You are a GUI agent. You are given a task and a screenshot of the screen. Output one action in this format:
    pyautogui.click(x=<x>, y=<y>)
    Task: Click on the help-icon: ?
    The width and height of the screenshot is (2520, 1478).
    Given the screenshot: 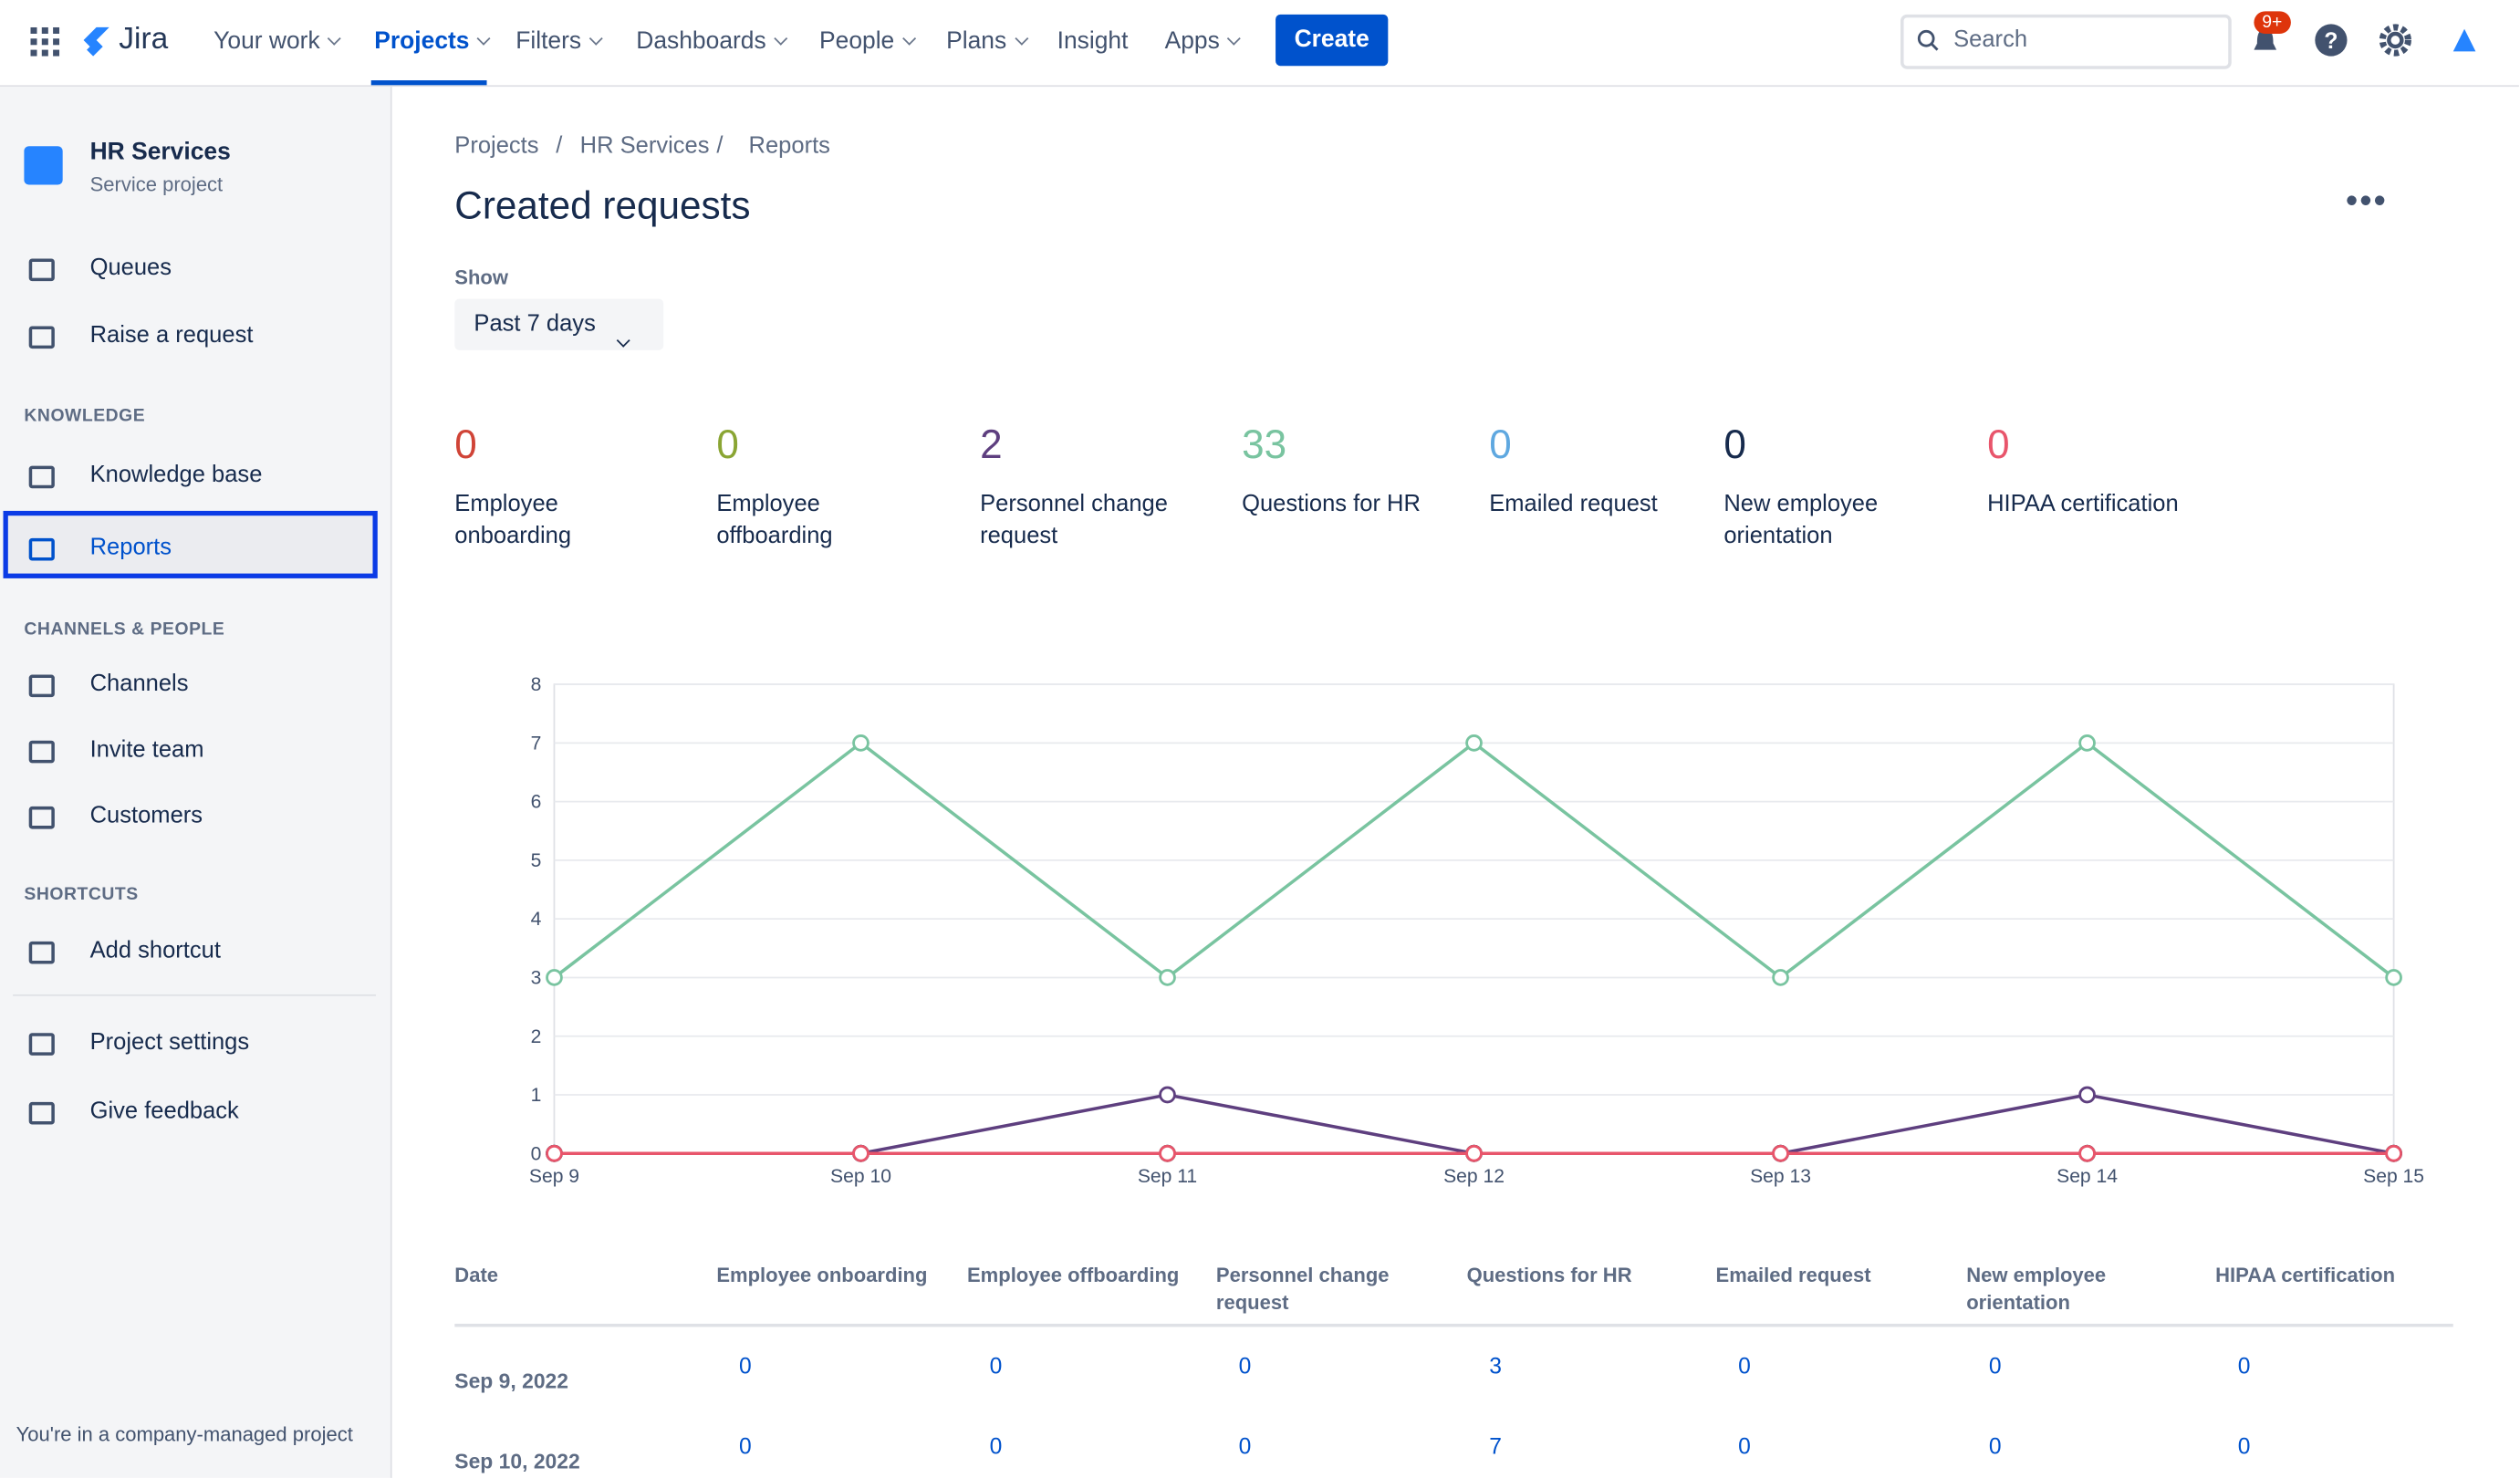 What is the action you would take?
    pyautogui.click(x=2331, y=40)
    